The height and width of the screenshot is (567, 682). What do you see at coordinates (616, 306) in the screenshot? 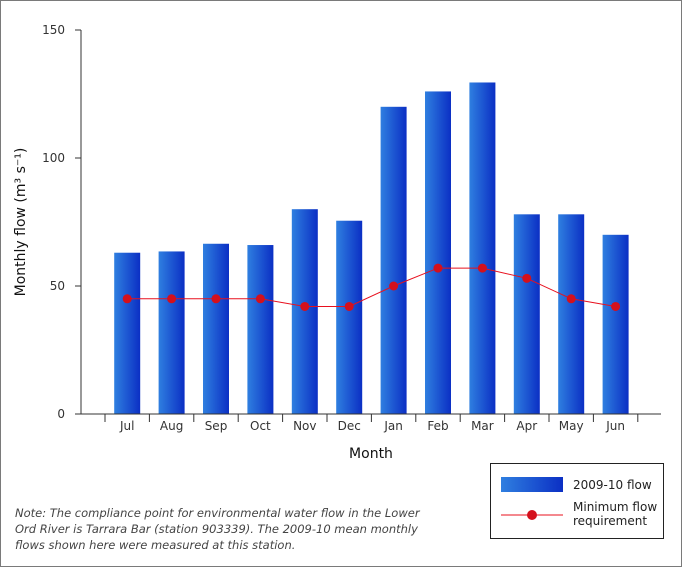
I see `min-flow-point-jun` at bounding box center [616, 306].